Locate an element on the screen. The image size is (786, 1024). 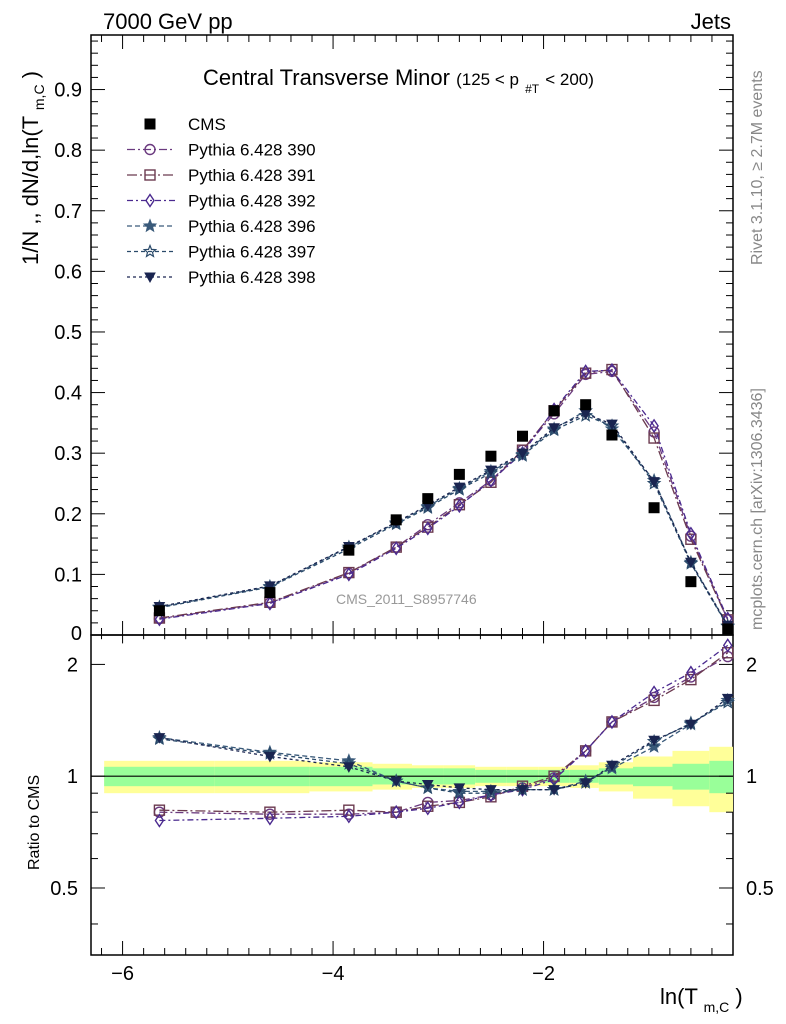
y-tick-label: 0.7 is located at coordinates (68, 212).